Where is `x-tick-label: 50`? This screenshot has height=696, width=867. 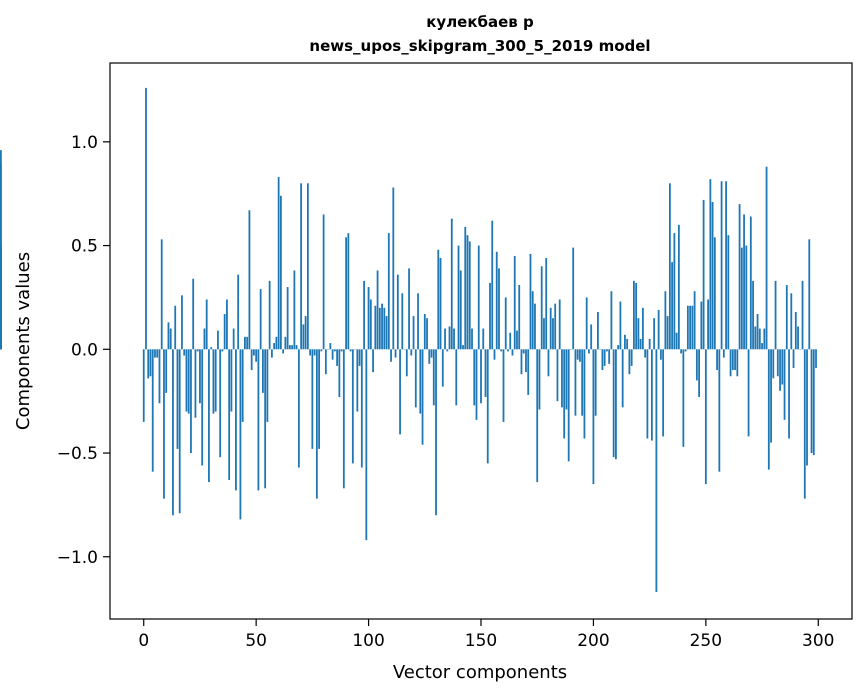 x-tick-label: 50 is located at coordinates (256, 641).